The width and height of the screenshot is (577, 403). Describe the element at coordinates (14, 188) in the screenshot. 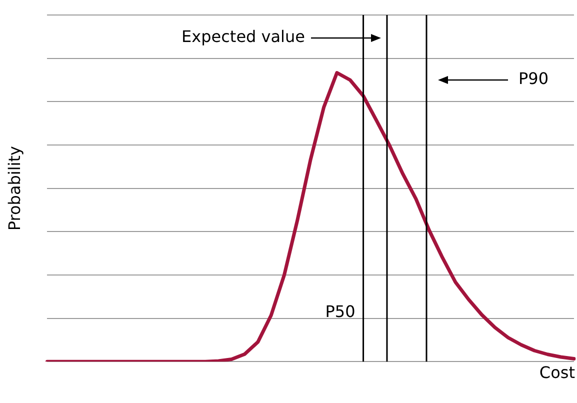

I see `y-axis-title: Probability` at that location.